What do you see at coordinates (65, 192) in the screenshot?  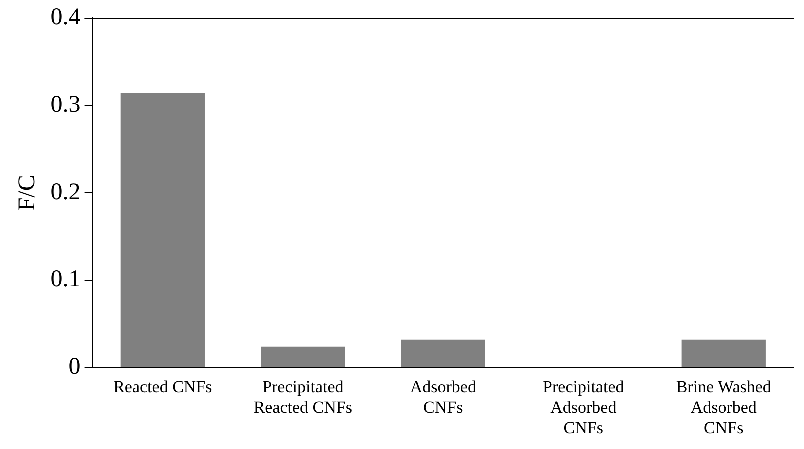 I see `y-tick-label: 0.2` at bounding box center [65, 192].